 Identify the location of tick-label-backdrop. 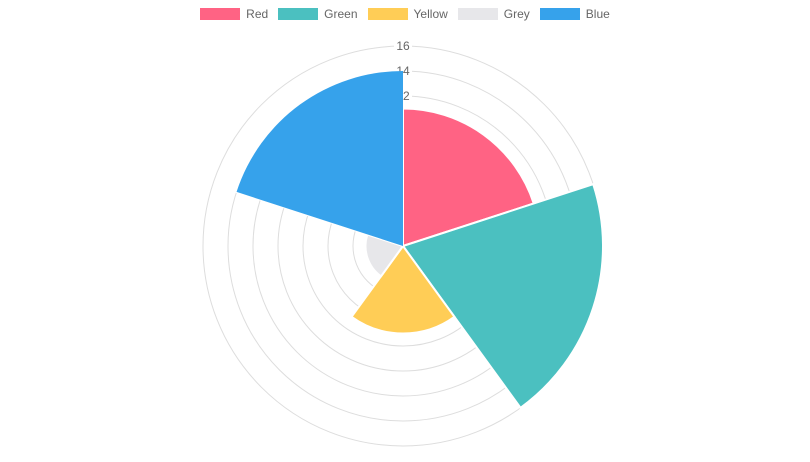
(403, 46).